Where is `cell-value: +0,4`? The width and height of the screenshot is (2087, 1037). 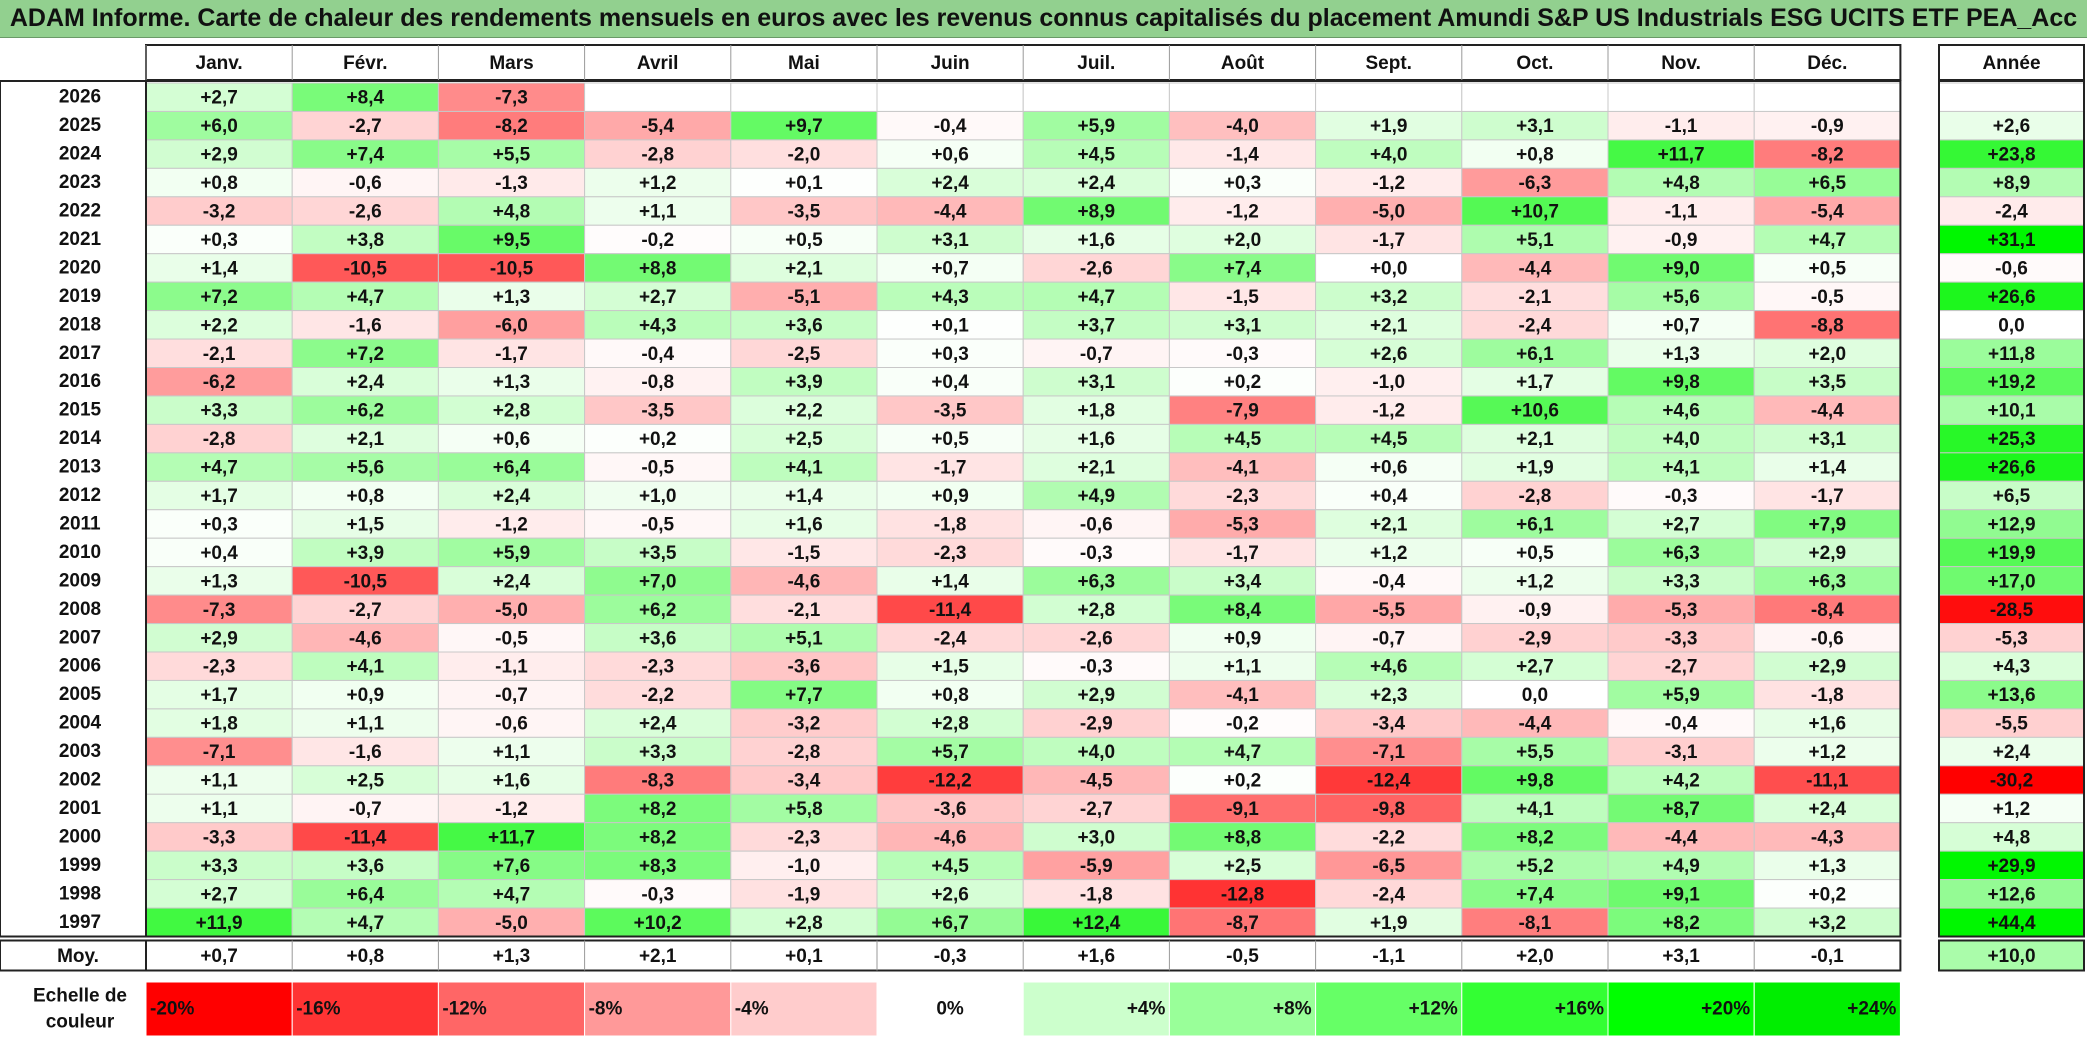
cell-value: +0,4 is located at coordinates (1389, 496).